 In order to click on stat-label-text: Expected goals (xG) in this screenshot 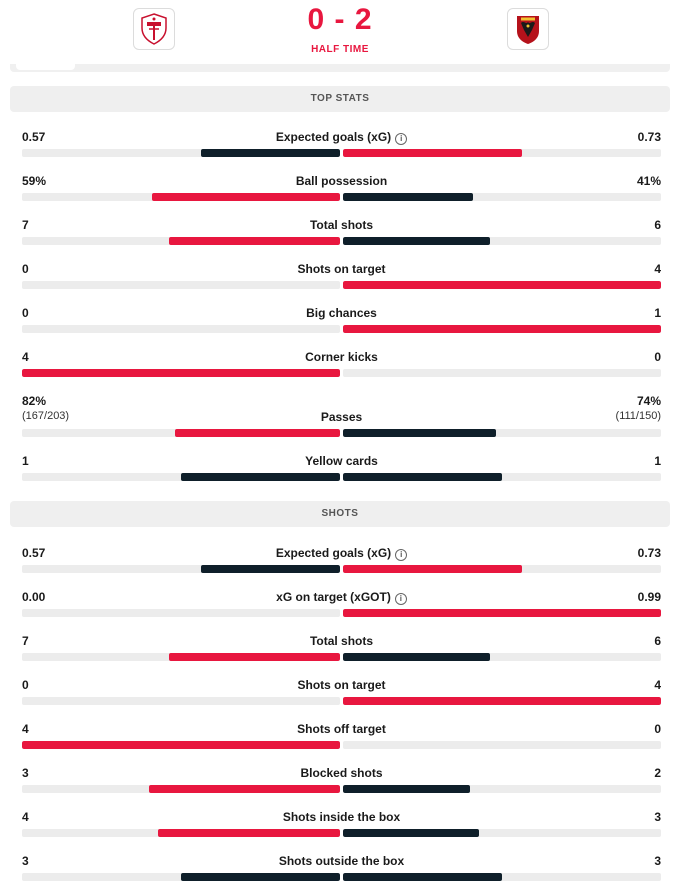, I will do `click(333, 553)`.